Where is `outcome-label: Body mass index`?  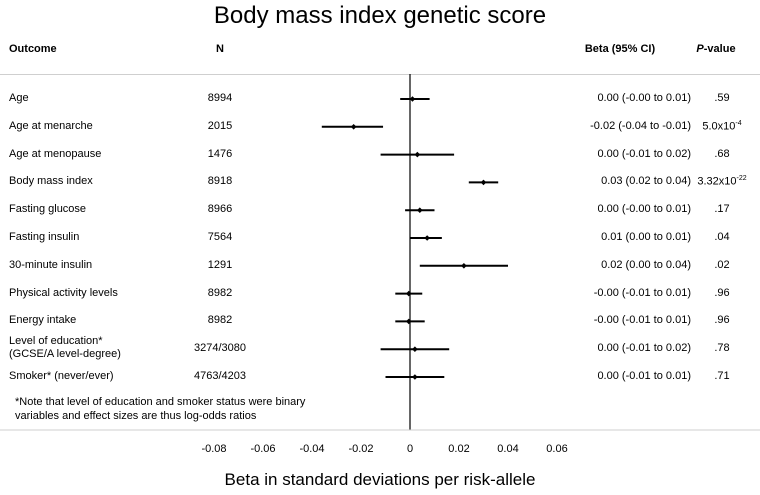
outcome-label: Body mass index is located at coordinates (51, 181).